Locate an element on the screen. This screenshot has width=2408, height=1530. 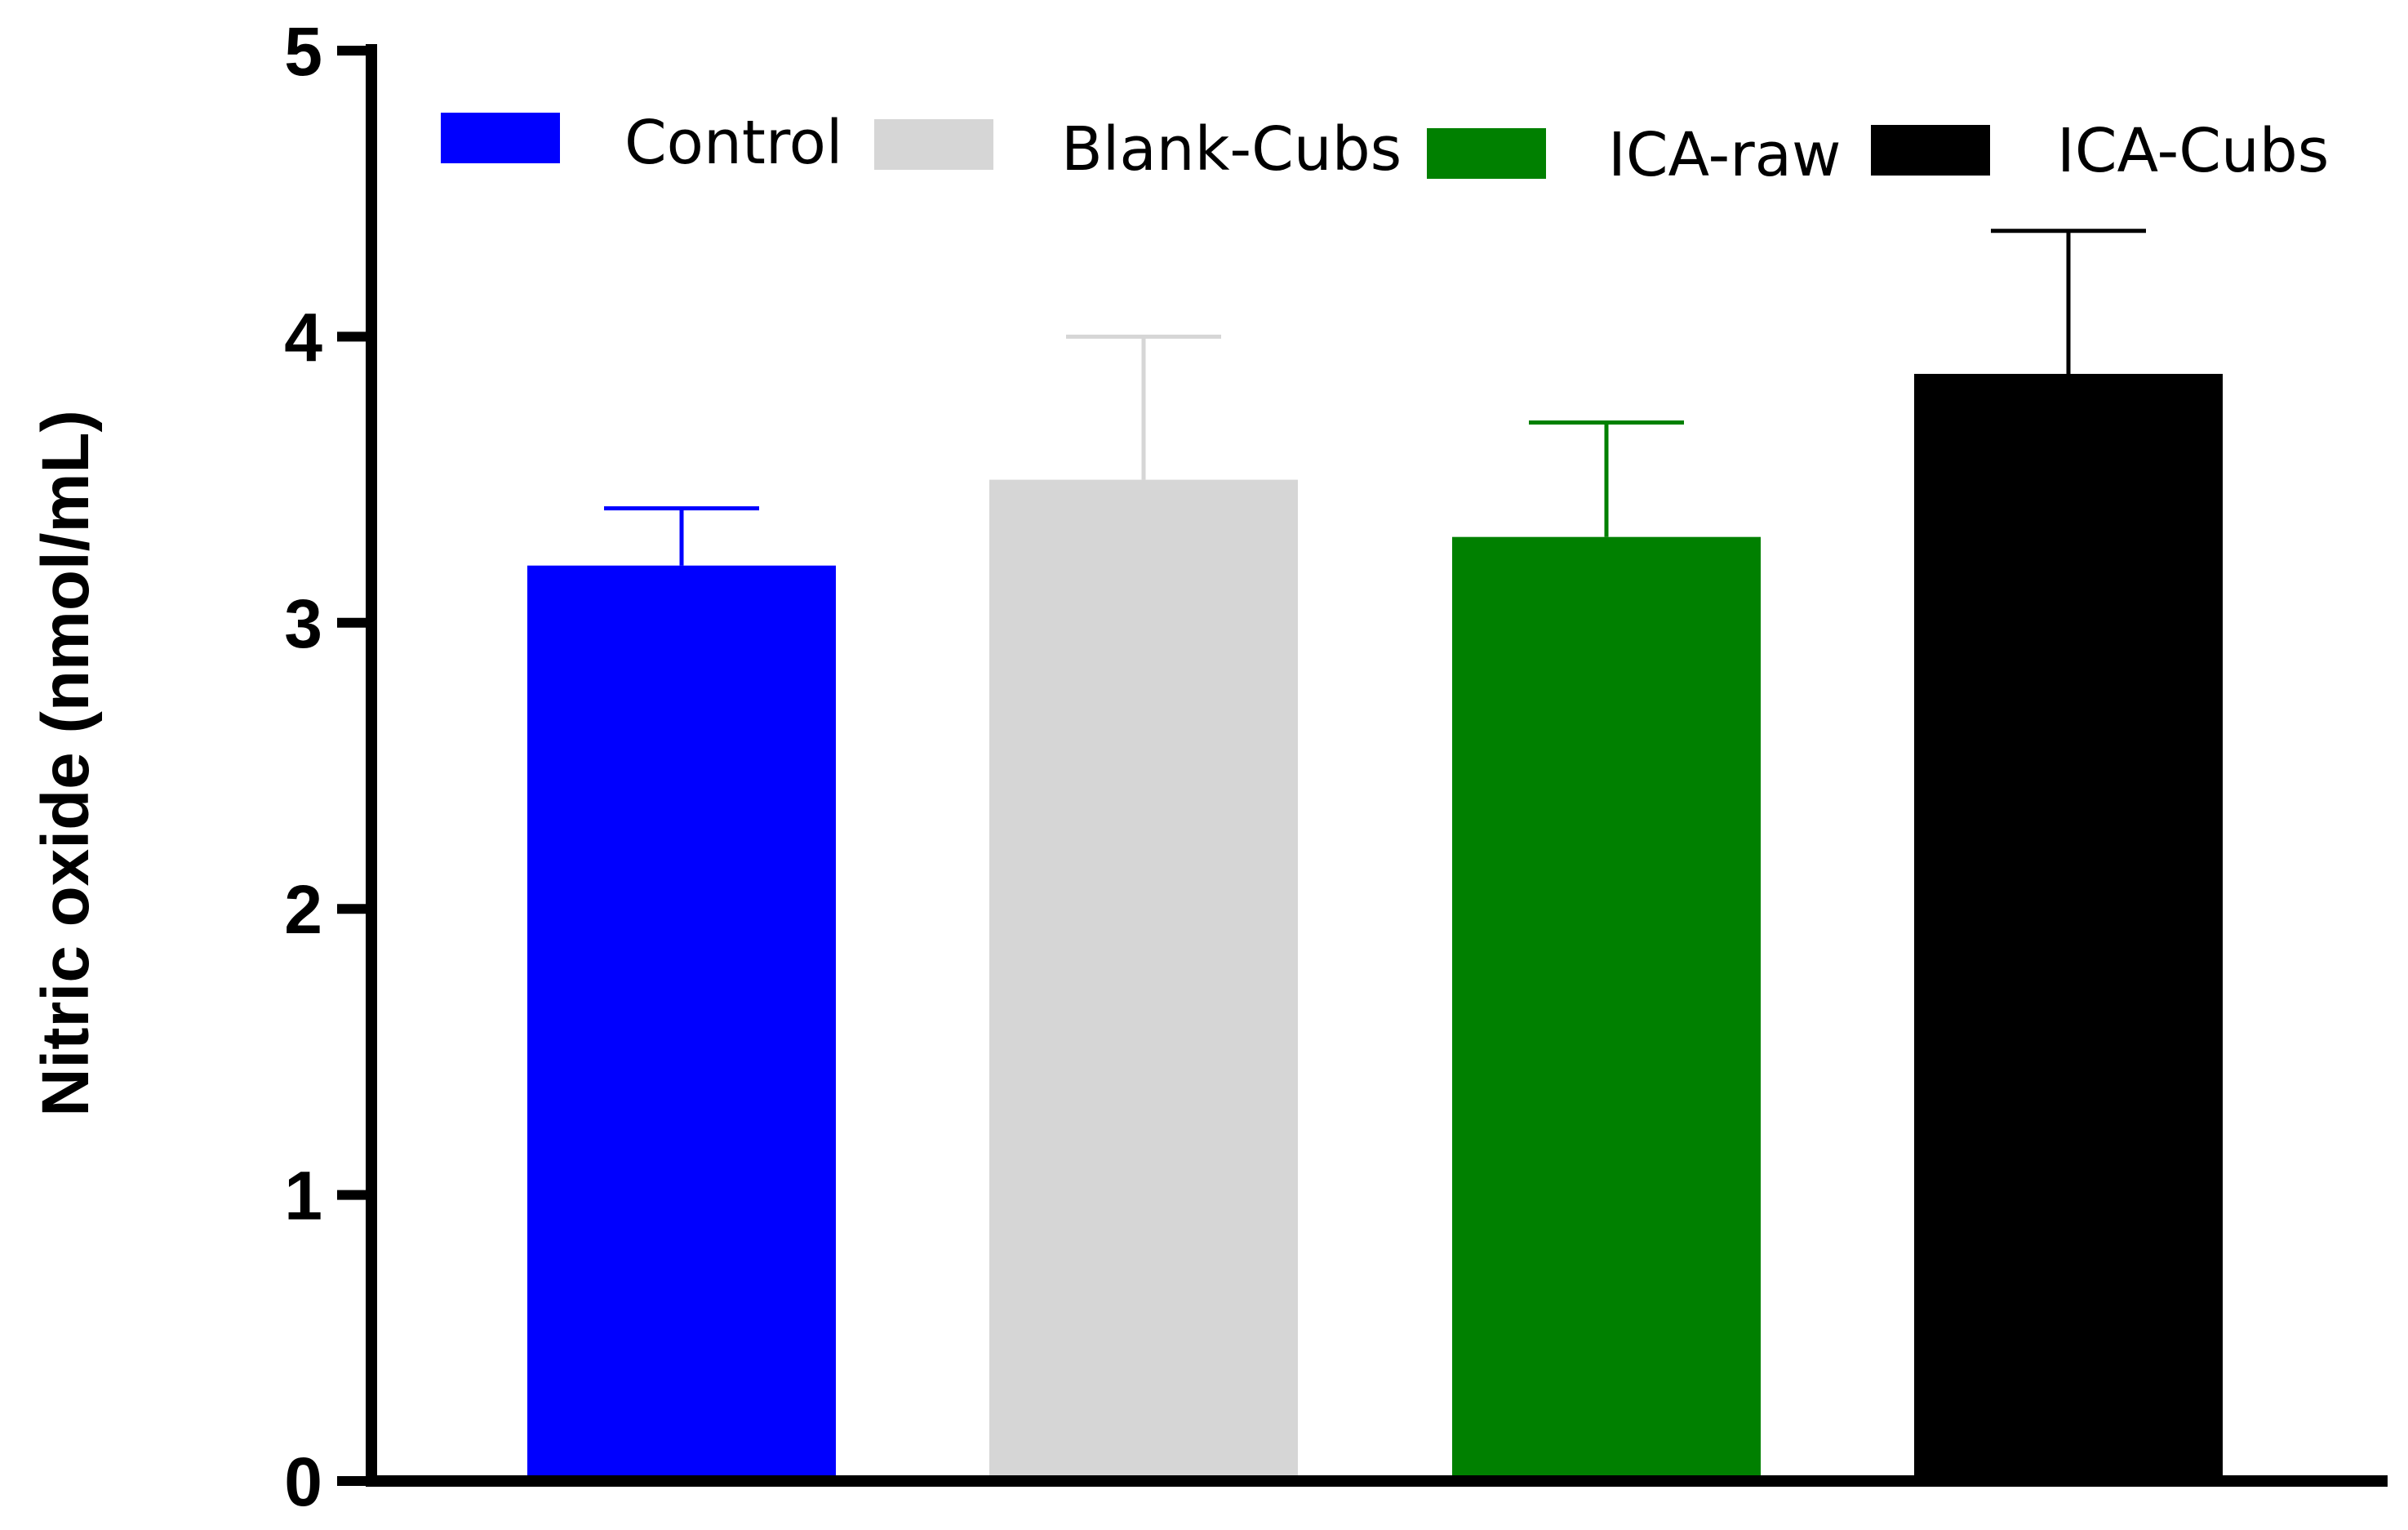
chart-legend: Control Blank-Cubs ICA-raw ICA-Cubs is located at coordinates (1385, 149).